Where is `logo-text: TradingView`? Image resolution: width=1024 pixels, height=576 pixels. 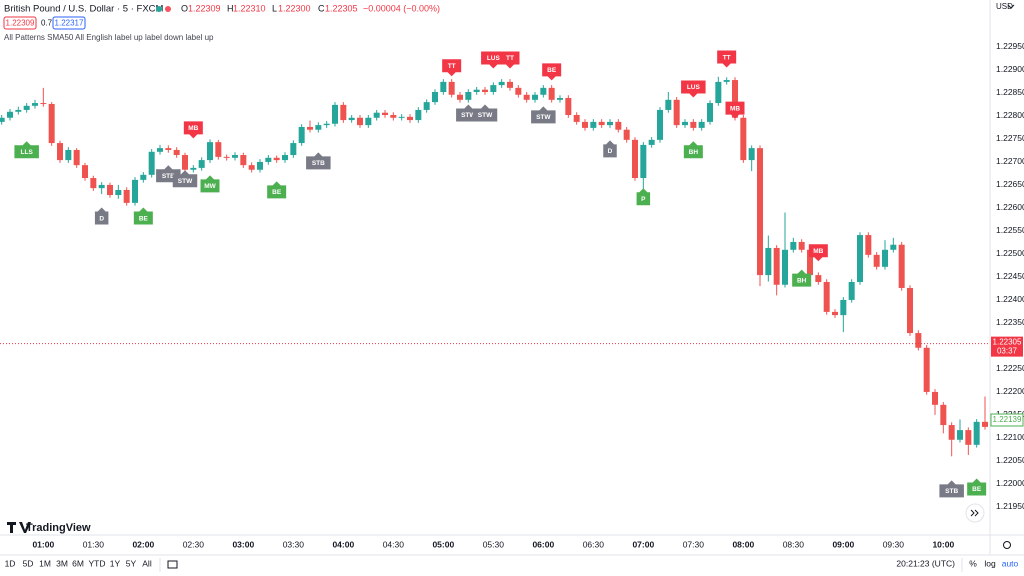
logo-text: TradingView is located at coordinates (58, 528).